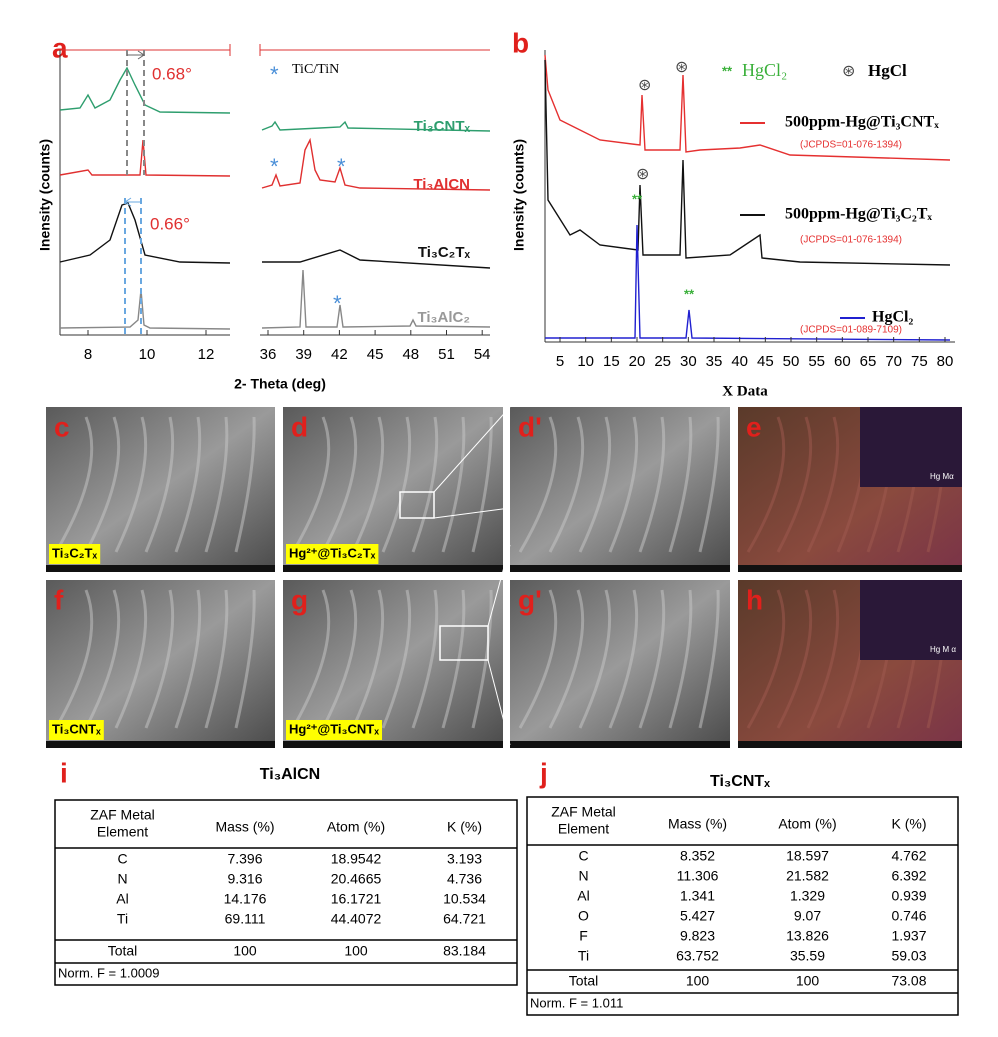  What do you see at coordinates (807, 856) in the screenshot?
I see `table-cell: 18.597` at bounding box center [807, 856].